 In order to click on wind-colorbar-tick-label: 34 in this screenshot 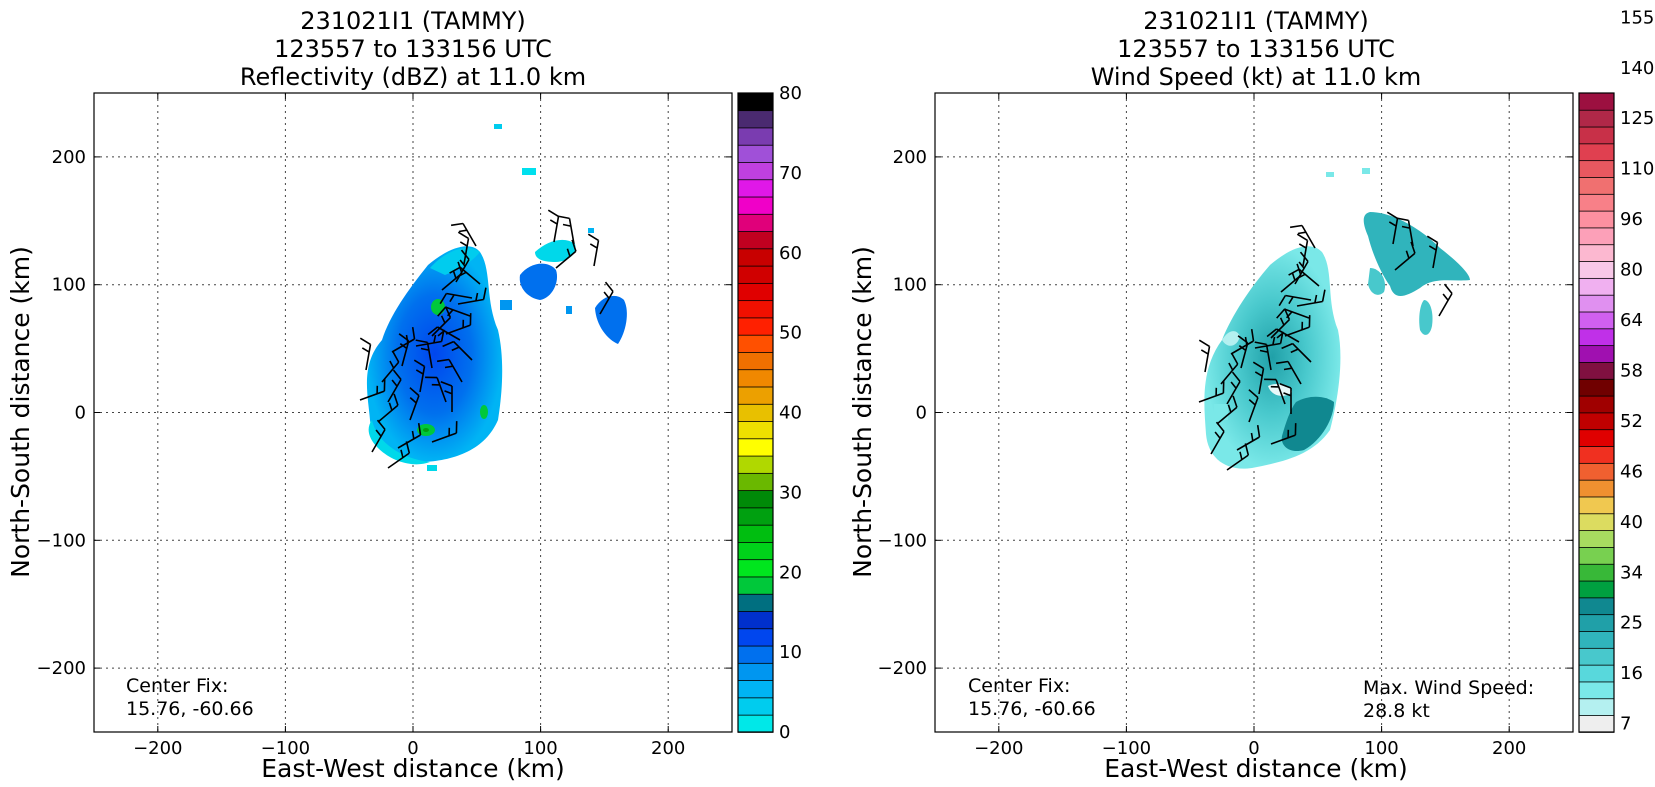, I will do `click(1631, 572)`.